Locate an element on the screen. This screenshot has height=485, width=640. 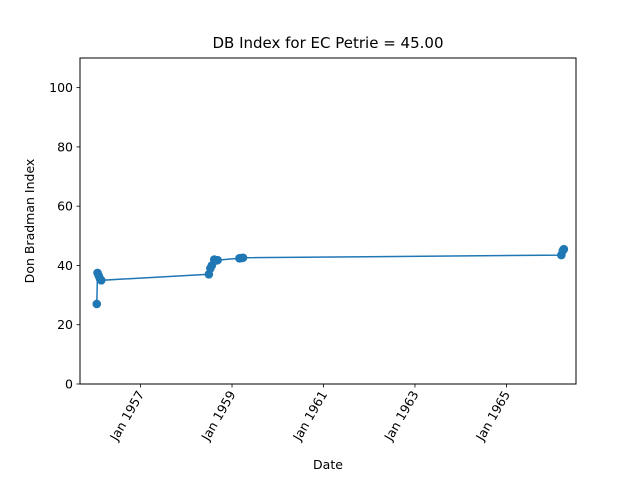
y-tick-label: 80 is located at coordinates (65, 146).